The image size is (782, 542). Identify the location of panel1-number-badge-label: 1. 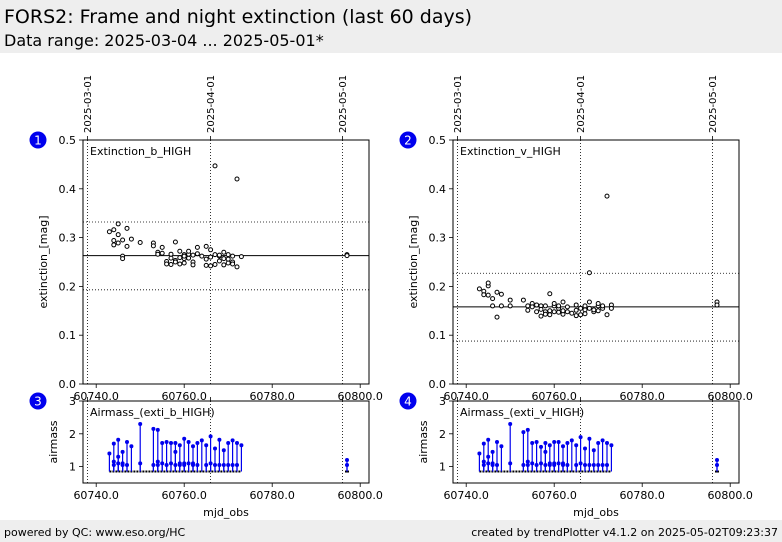
(38, 141).